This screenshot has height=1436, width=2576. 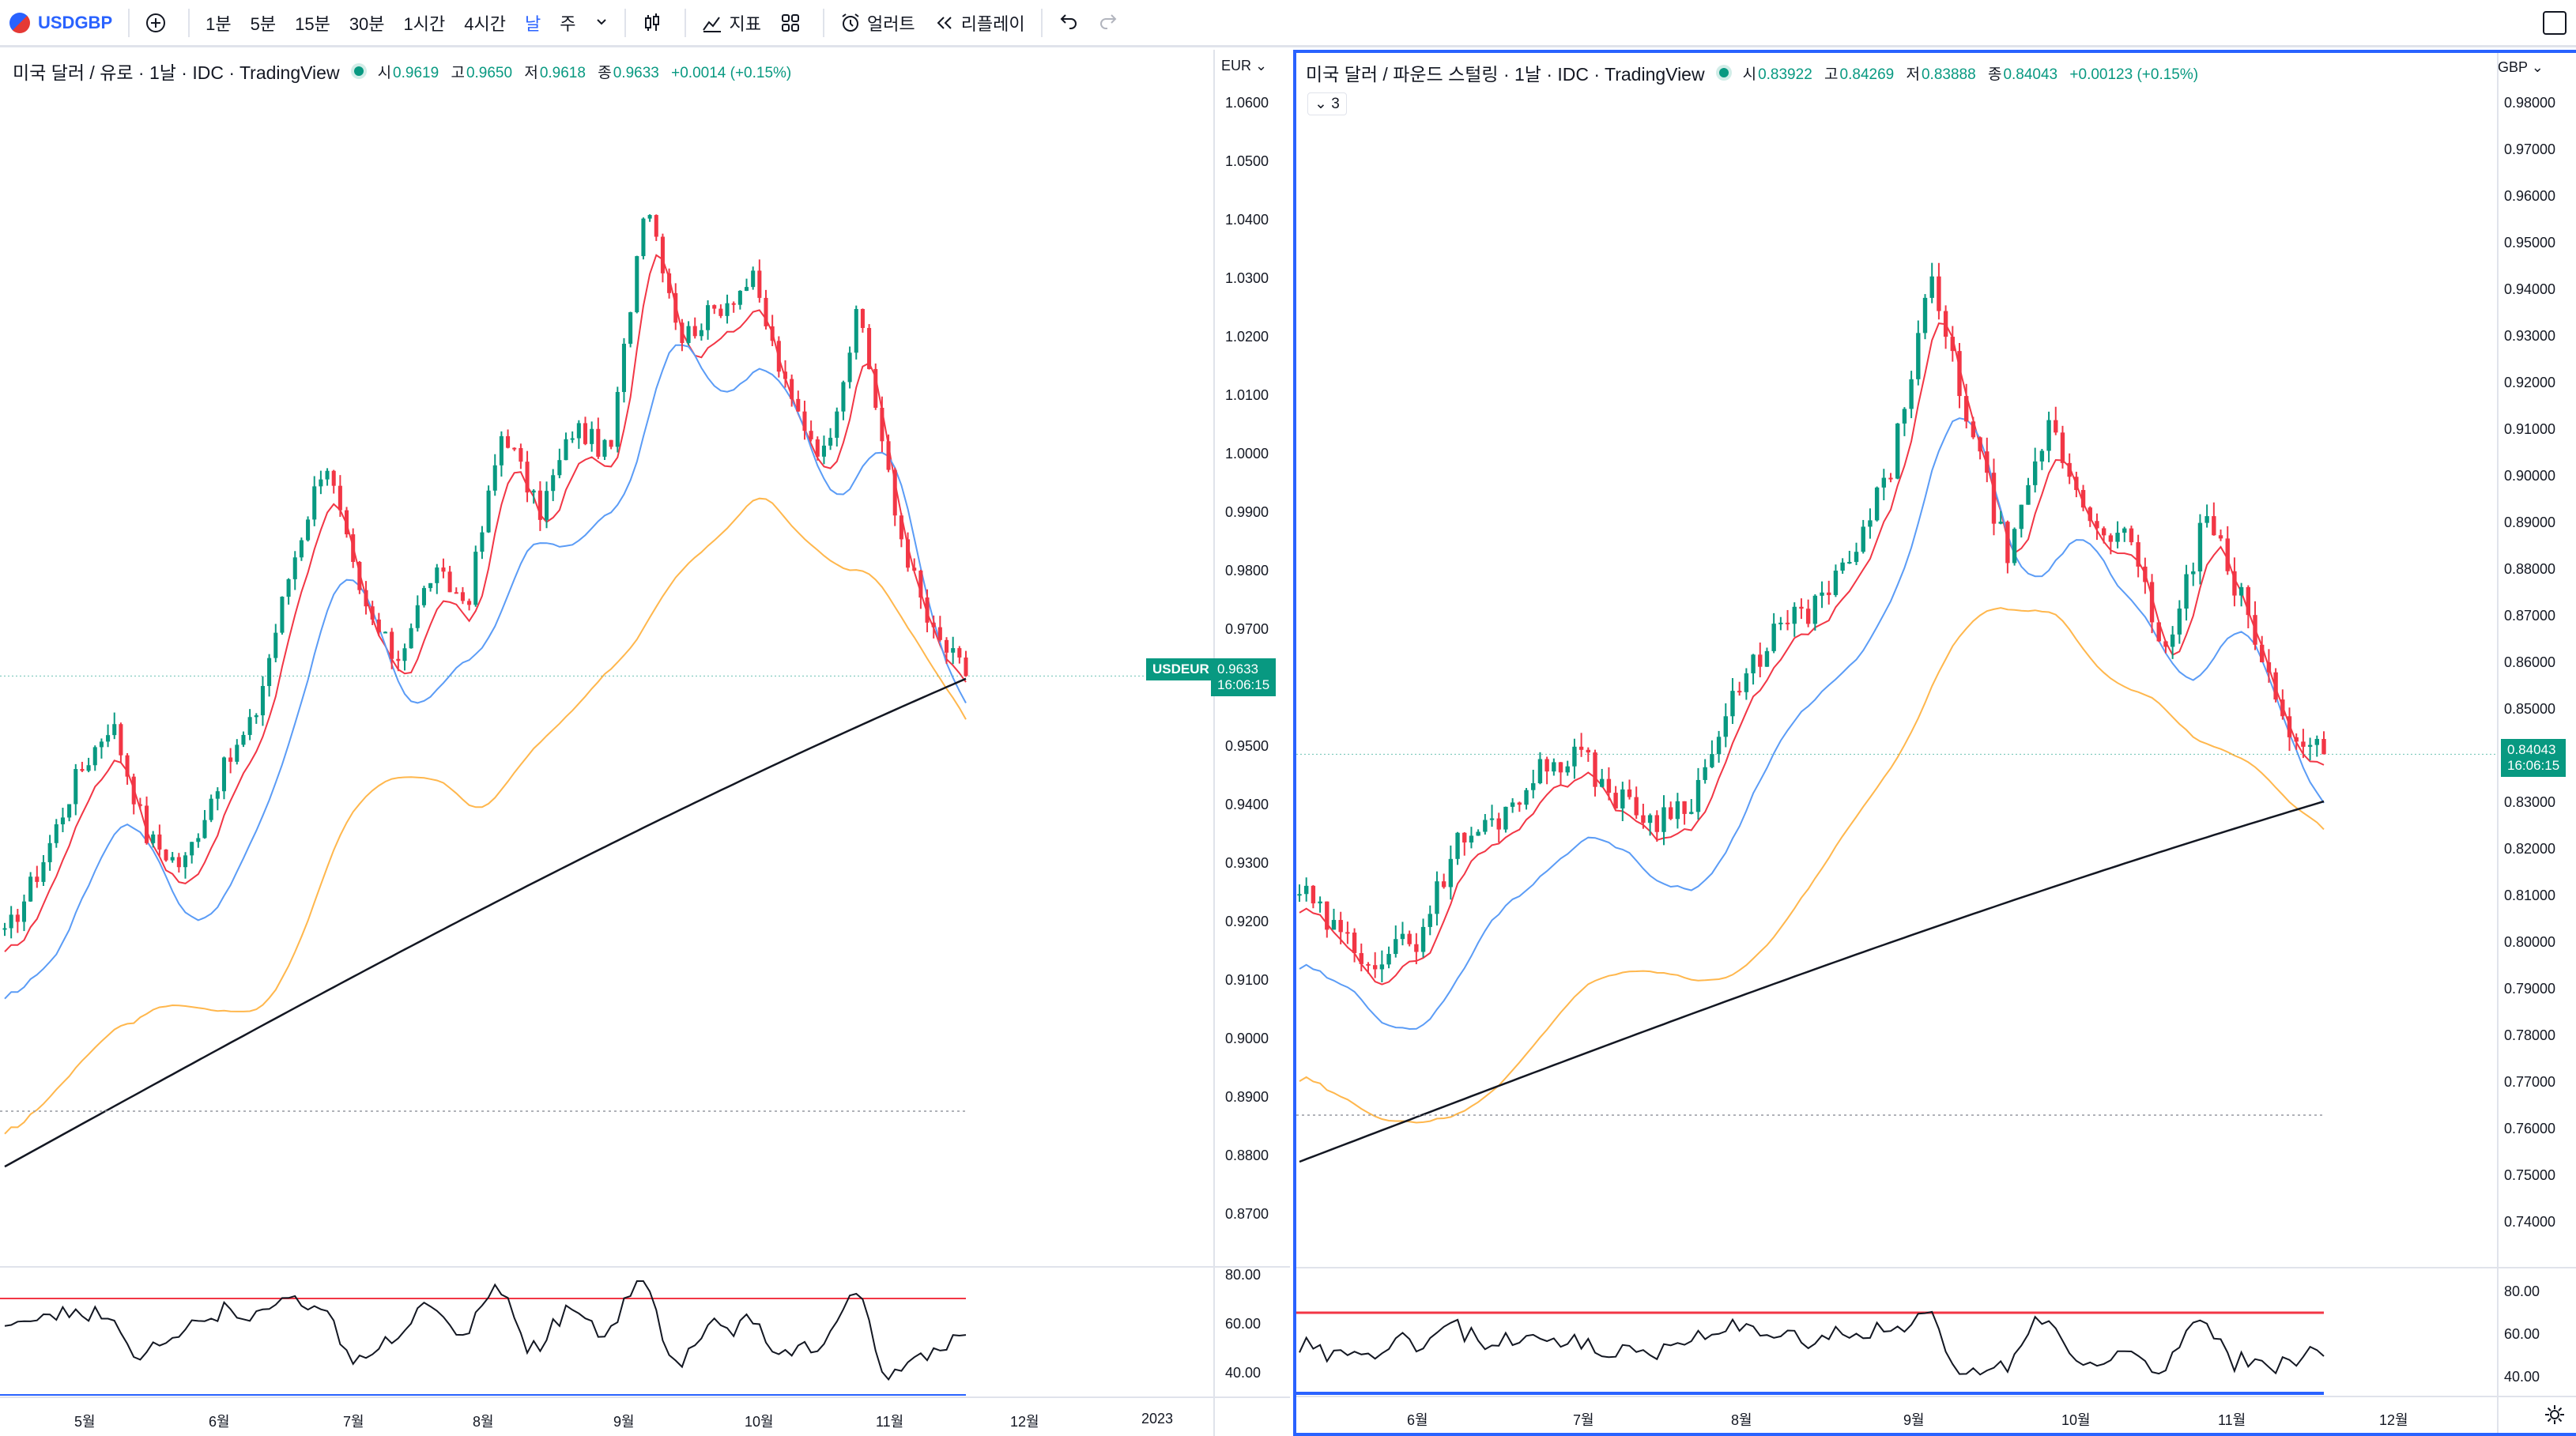 What do you see at coordinates (358, 71) in the screenshot?
I see `market-status-icon` at bounding box center [358, 71].